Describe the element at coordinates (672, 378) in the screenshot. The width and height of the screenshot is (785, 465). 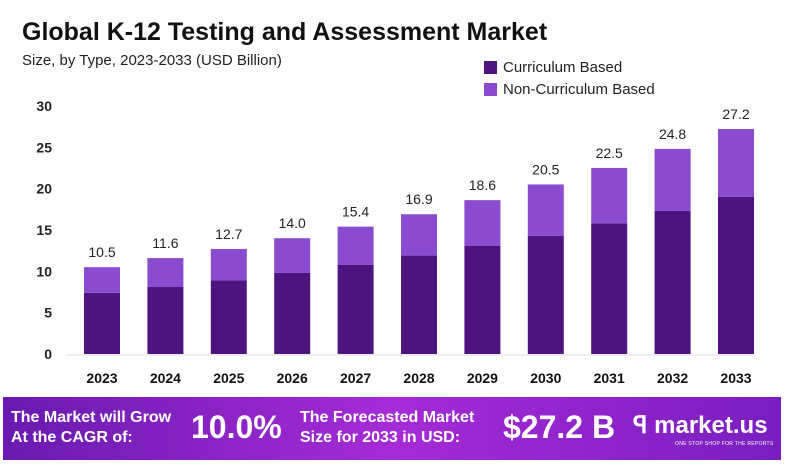
I see `x-tick-label: 2032` at that location.